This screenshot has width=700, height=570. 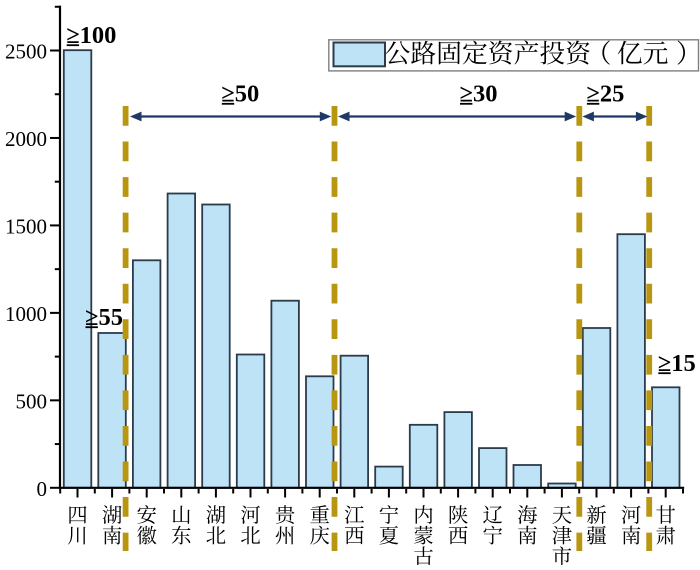 What do you see at coordinates (104, 317) in the screenshot?
I see `svg-text: ≥55` at bounding box center [104, 317].